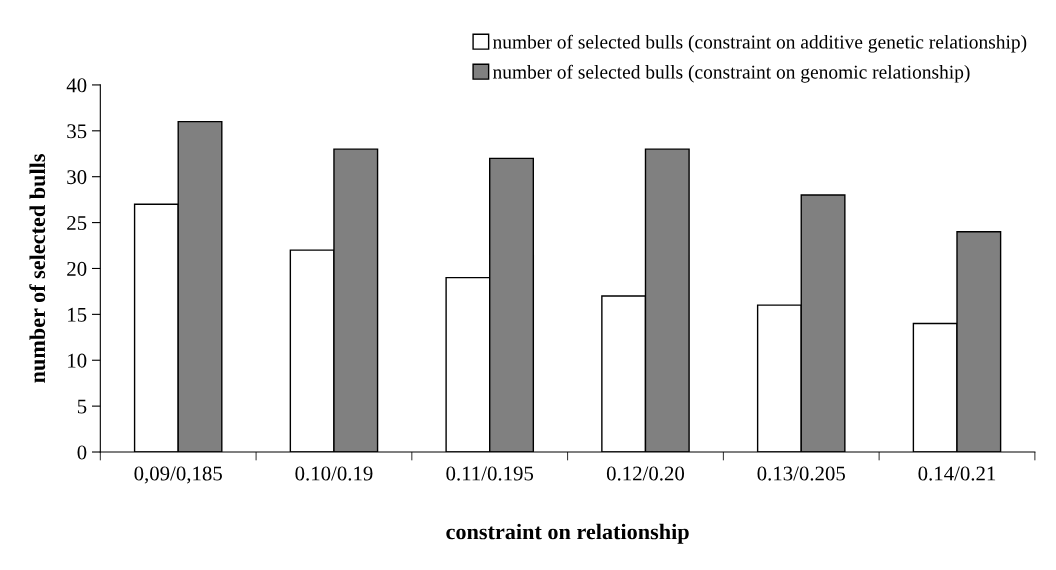 This screenshot has width=1056, height=570. Describe the element at coordinates (334, 473) in the screenshot. I see `x-tick-label: 0.10/0.19` at that location.